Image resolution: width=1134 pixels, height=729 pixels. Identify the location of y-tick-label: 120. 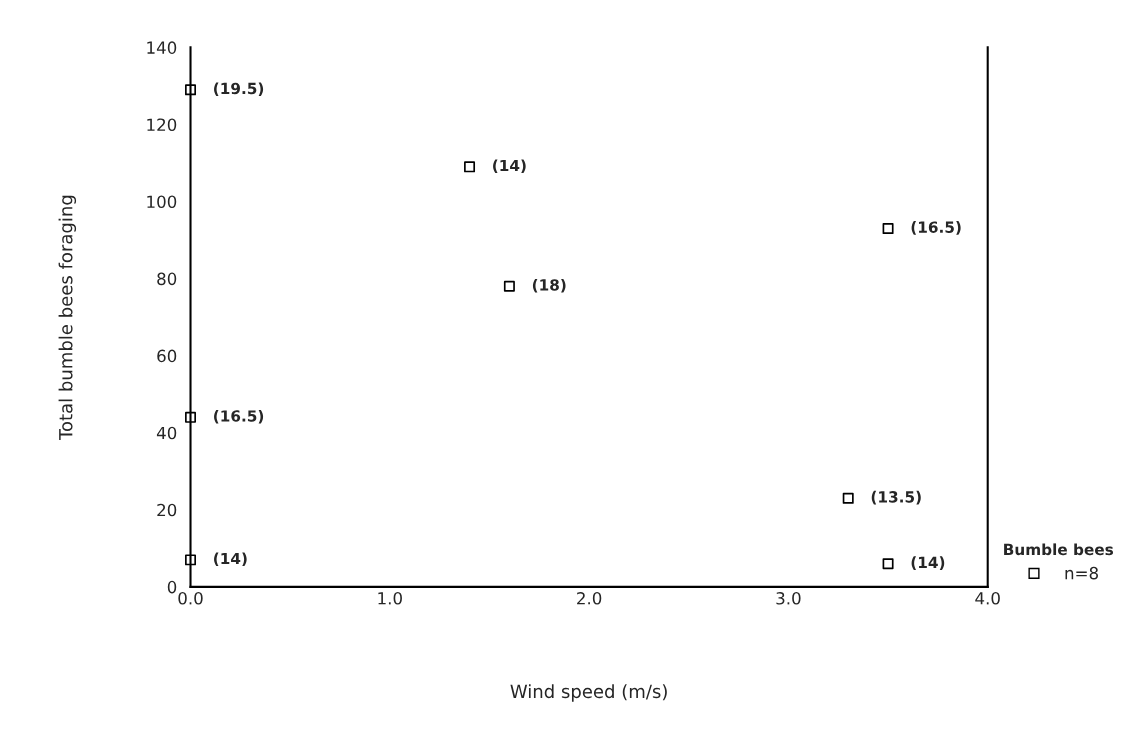
(162, 125).